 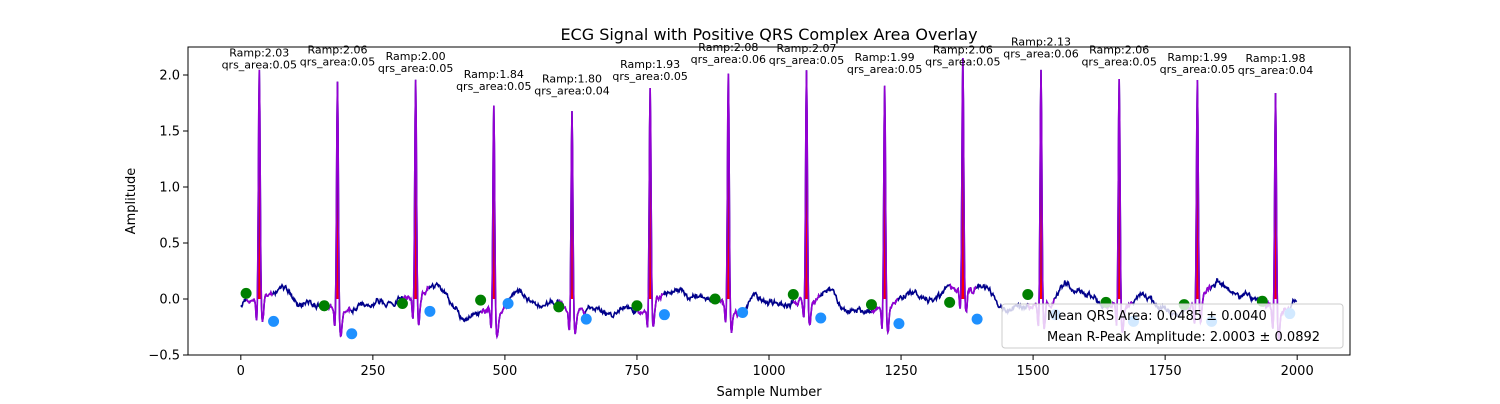 What do you see at coordinates (769, 392) in the screenshot?
I see `x-axis-label: Sample Number` at bounding box center [769, 392].